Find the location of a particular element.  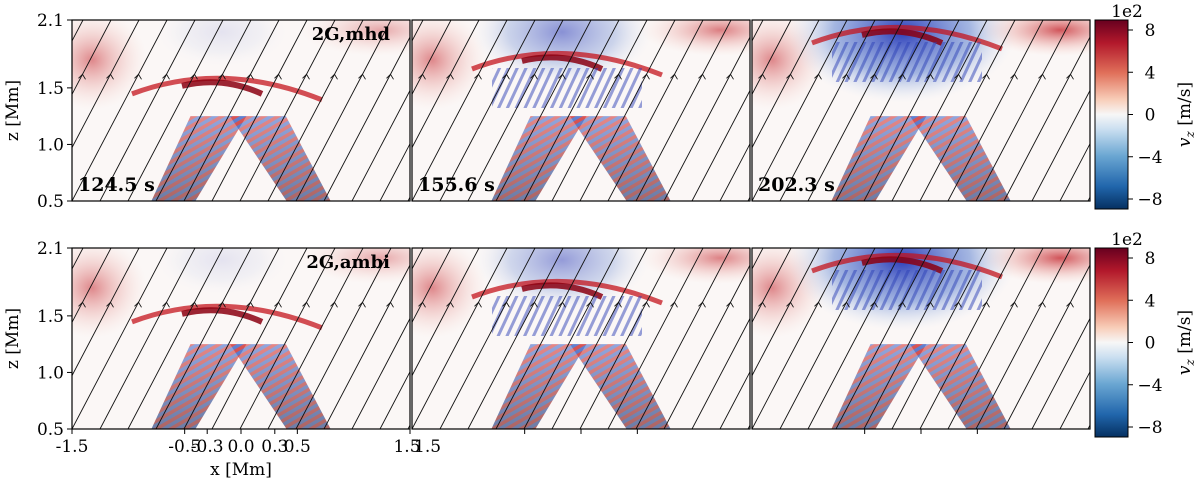

time-label: 155.6 s is located at coordinates (456, 185).